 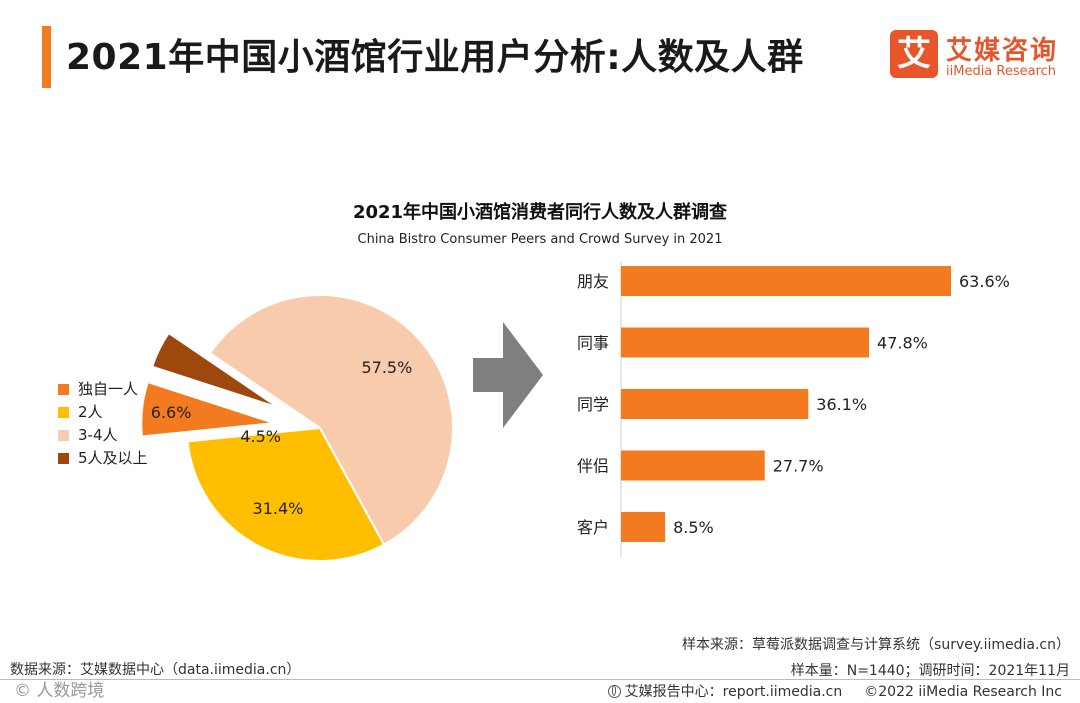 I want to click on pie-legend: 独自一人 2人 3-4人 5人及以上, so click(x=103, y=424).